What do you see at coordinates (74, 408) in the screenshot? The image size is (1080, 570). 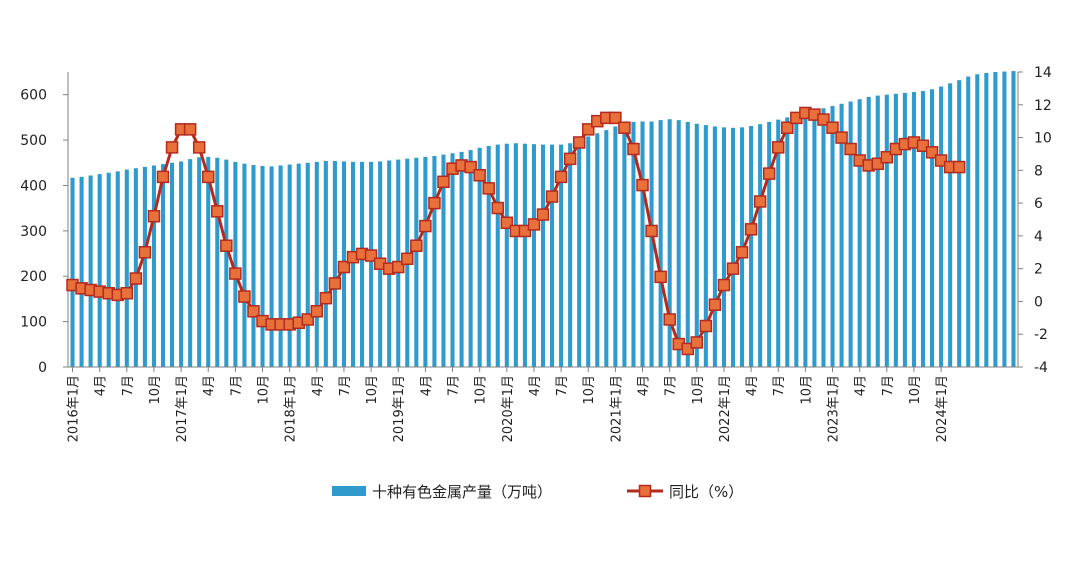 I see `x-tick-label: 2016年1月` at bounding box center [74, 408].